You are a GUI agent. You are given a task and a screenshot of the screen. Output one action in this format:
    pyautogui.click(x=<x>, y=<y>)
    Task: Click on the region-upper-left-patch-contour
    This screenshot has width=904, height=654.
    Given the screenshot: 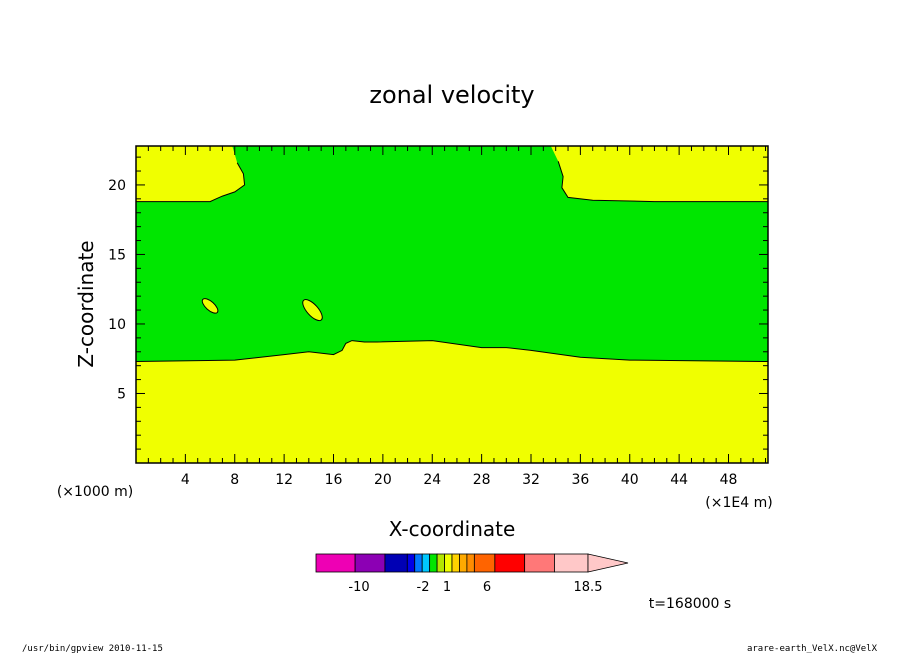 What is the action you would take?
    pyautogui.click(x=191, y=182)
    